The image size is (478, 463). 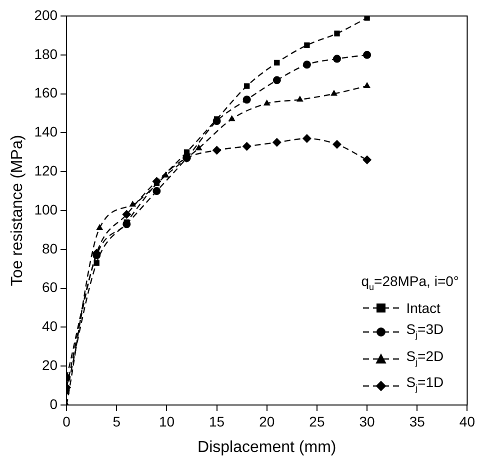 What do you see at coordinates (46, 132) in the screenshot?
I see `y-tick-label: 140` at bounding box center [46, 132].